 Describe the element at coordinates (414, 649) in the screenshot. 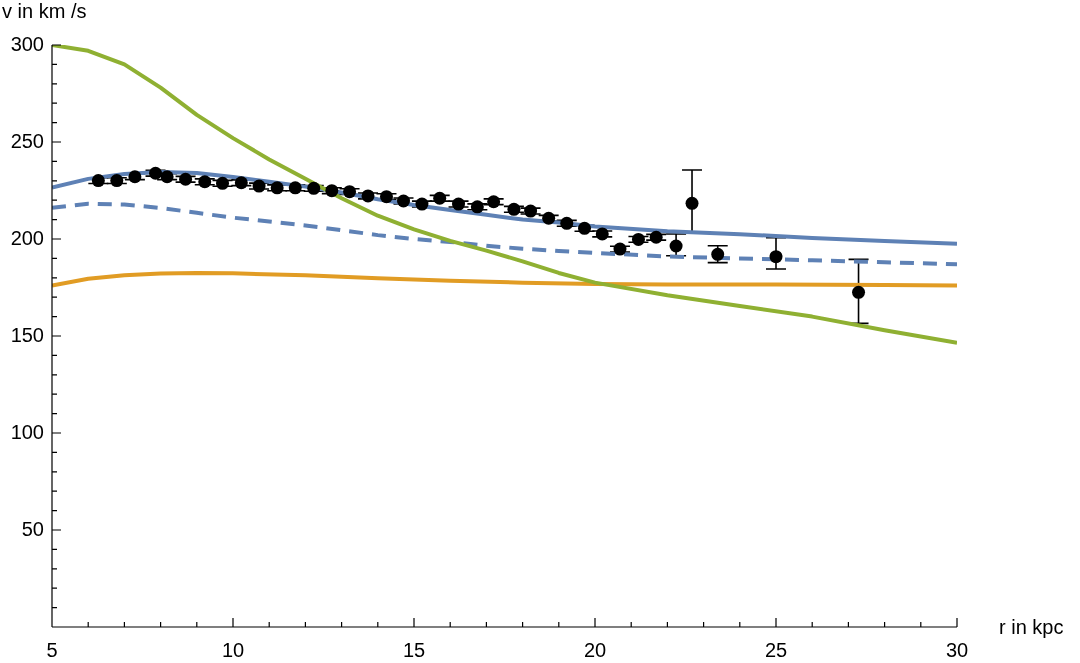

I see `x-tick-label: 15` at that location.